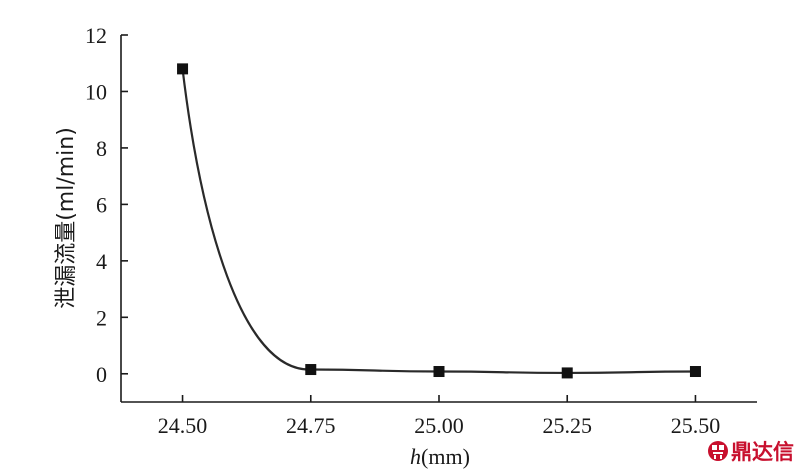  I want to click on x-tick-label-1: 24.75, so click(311, 425).